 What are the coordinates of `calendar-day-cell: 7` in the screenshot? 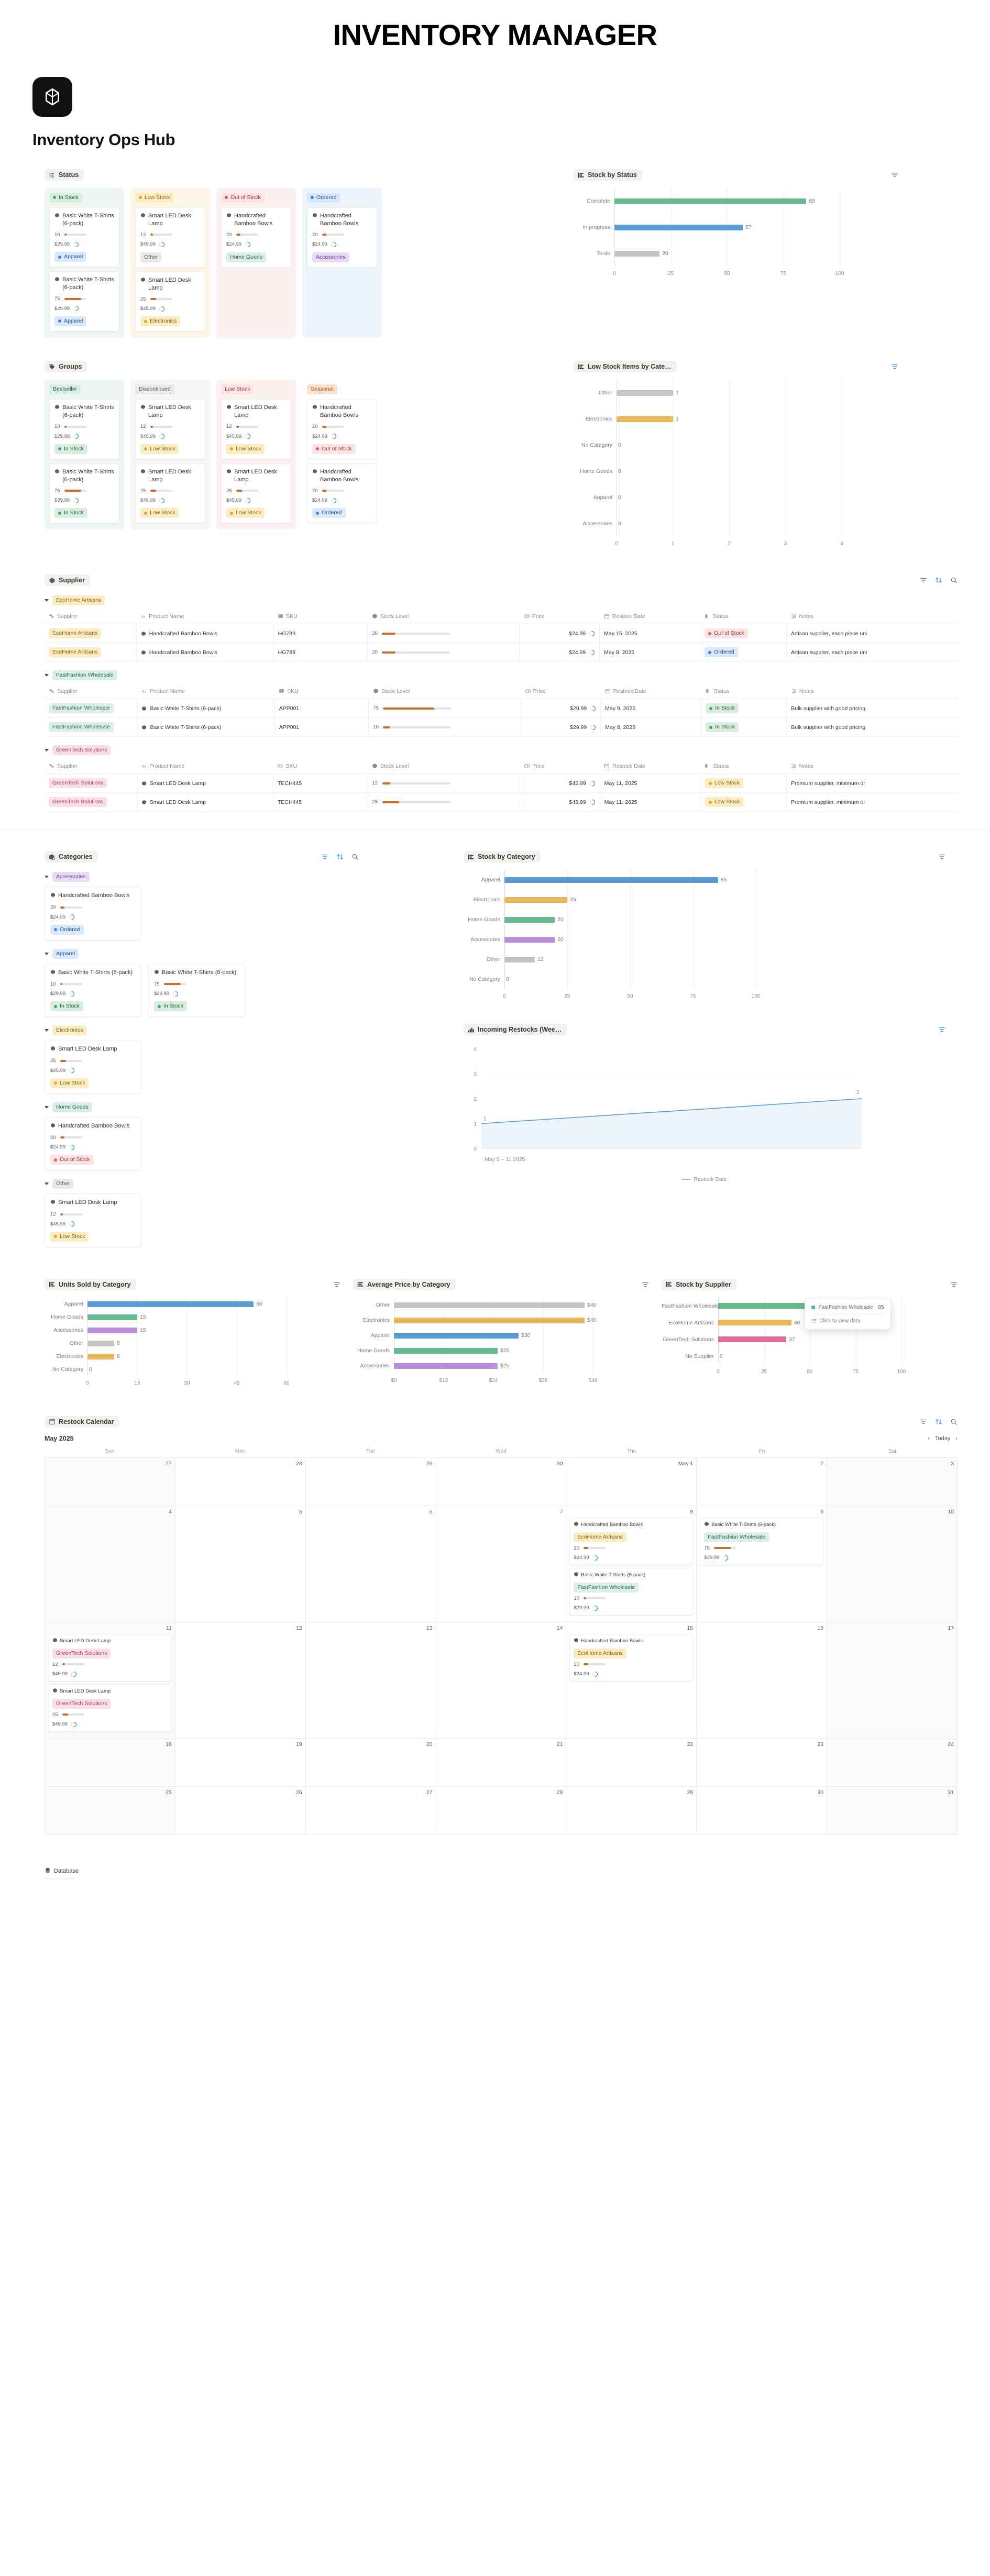 It's located at (502, 1564).